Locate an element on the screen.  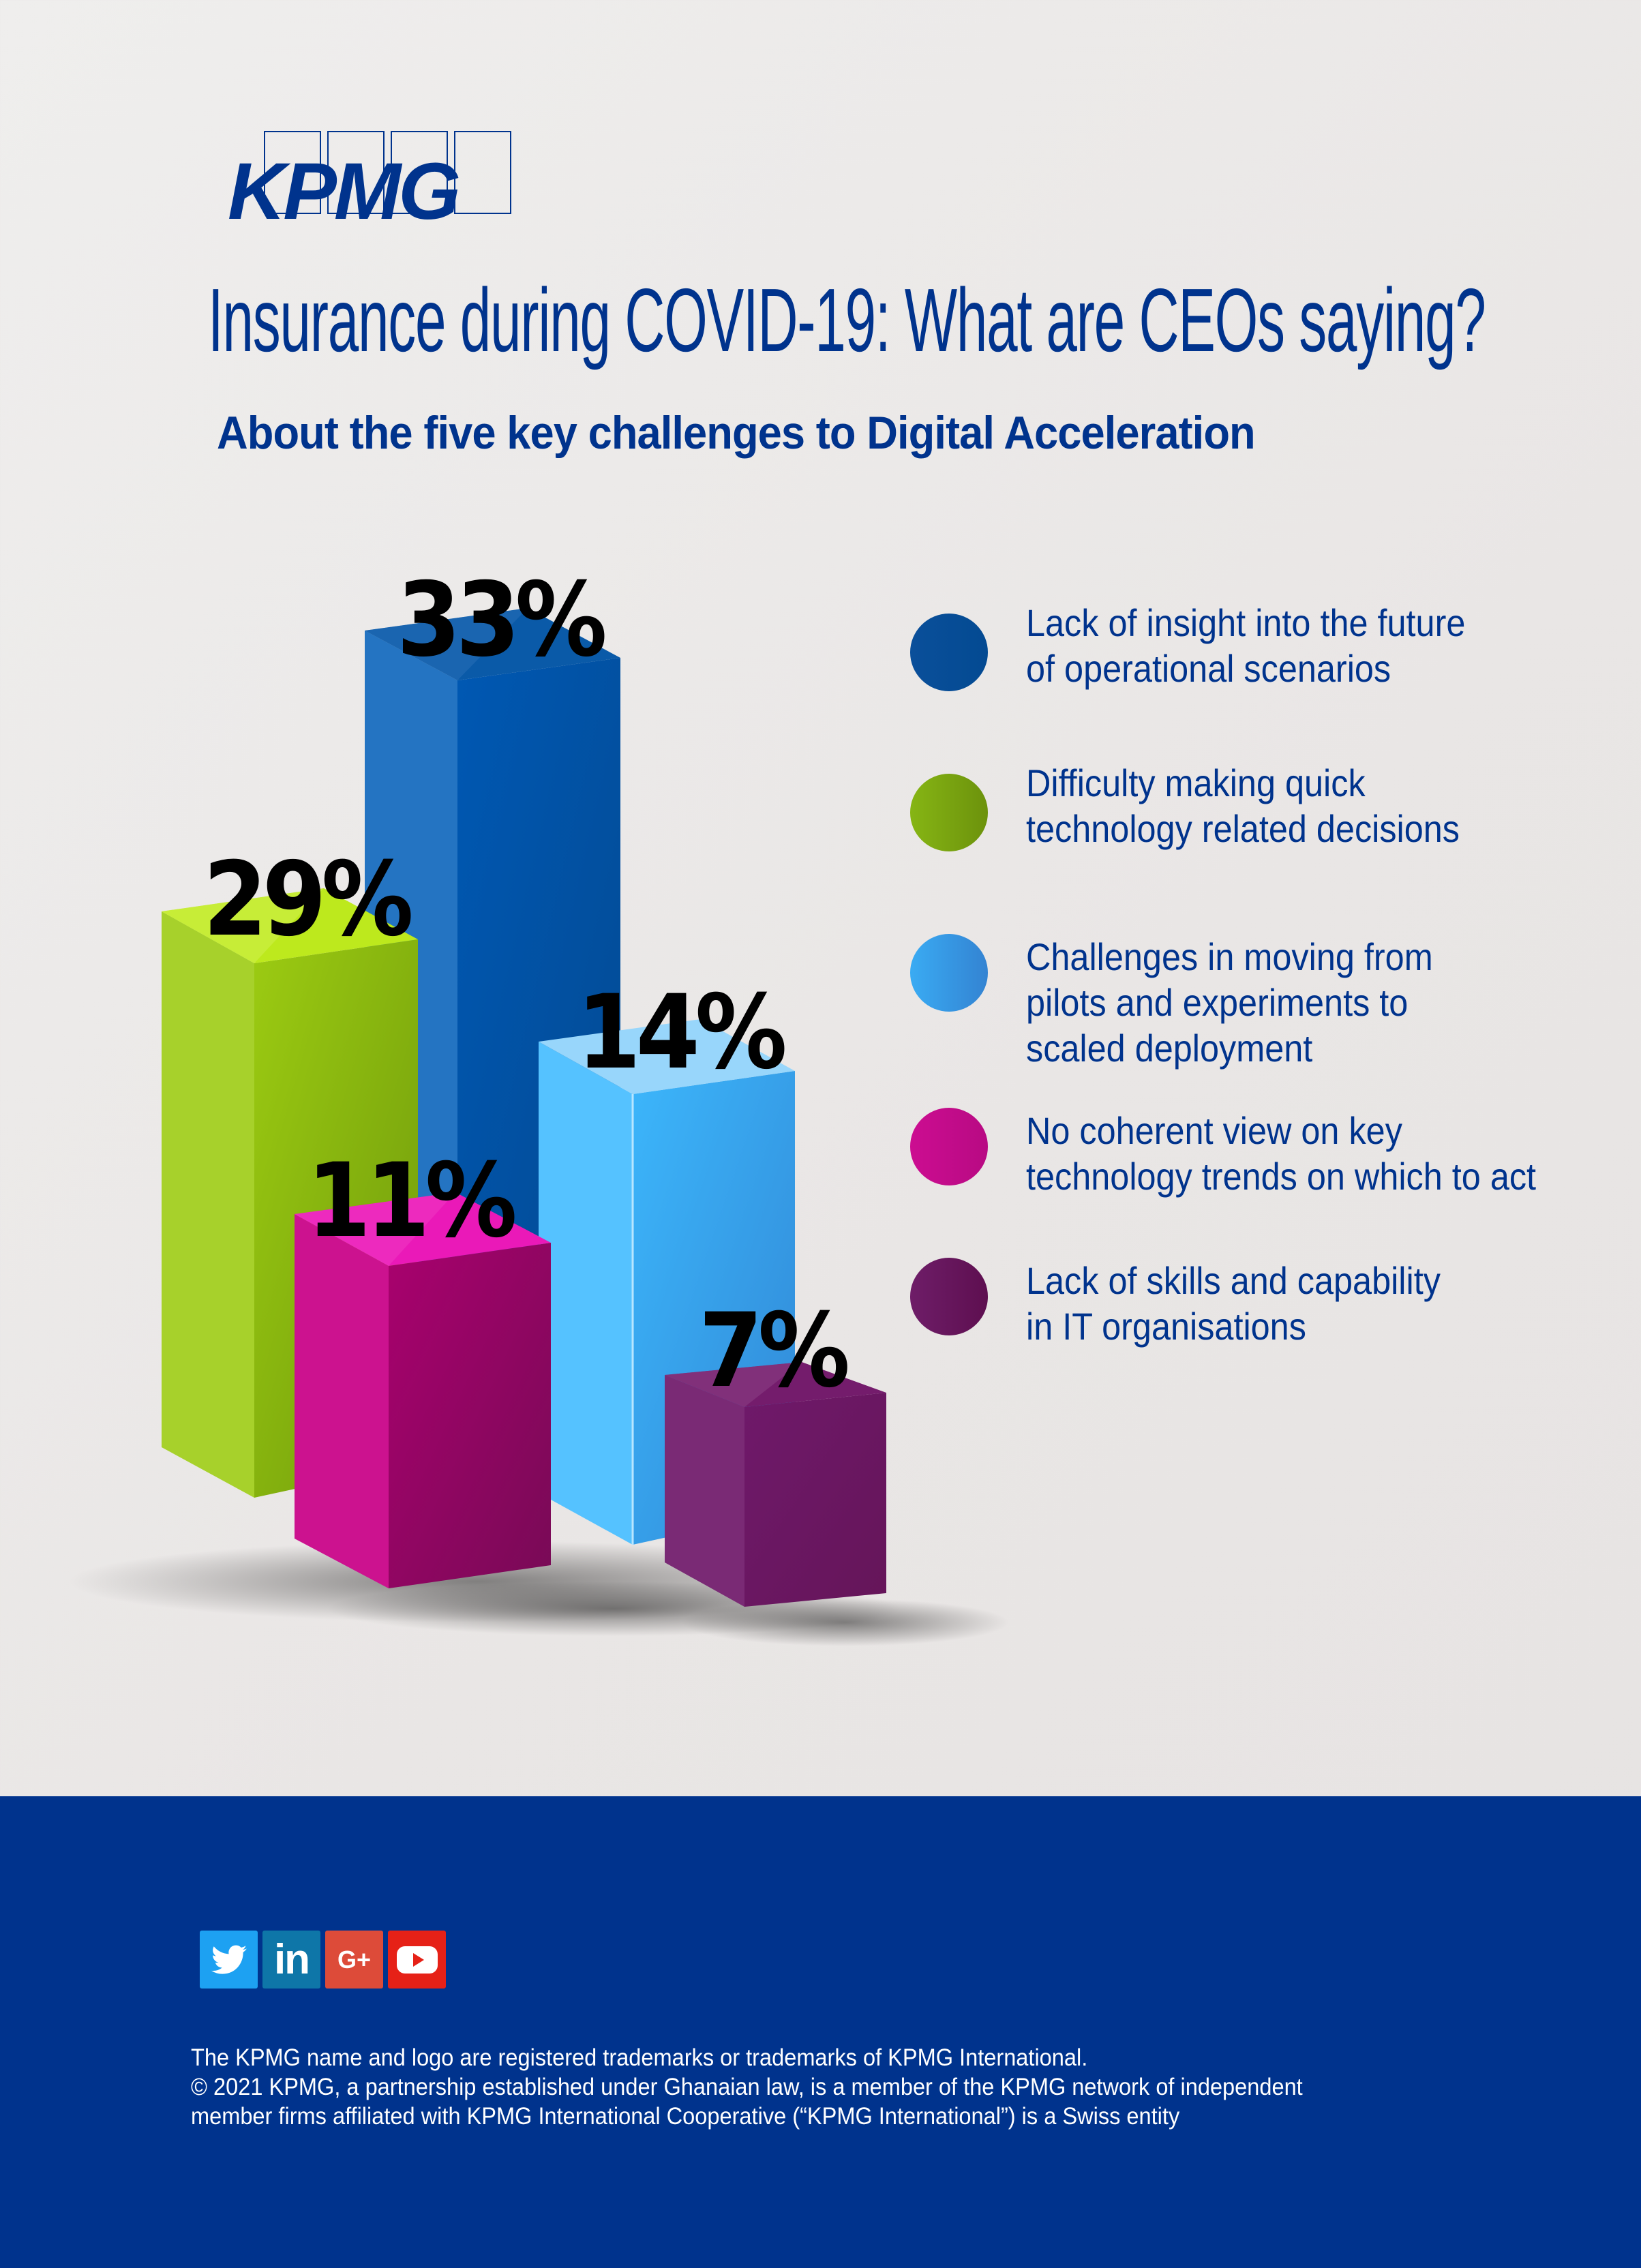
youtube-icon is located at coordinates (417, 1960).